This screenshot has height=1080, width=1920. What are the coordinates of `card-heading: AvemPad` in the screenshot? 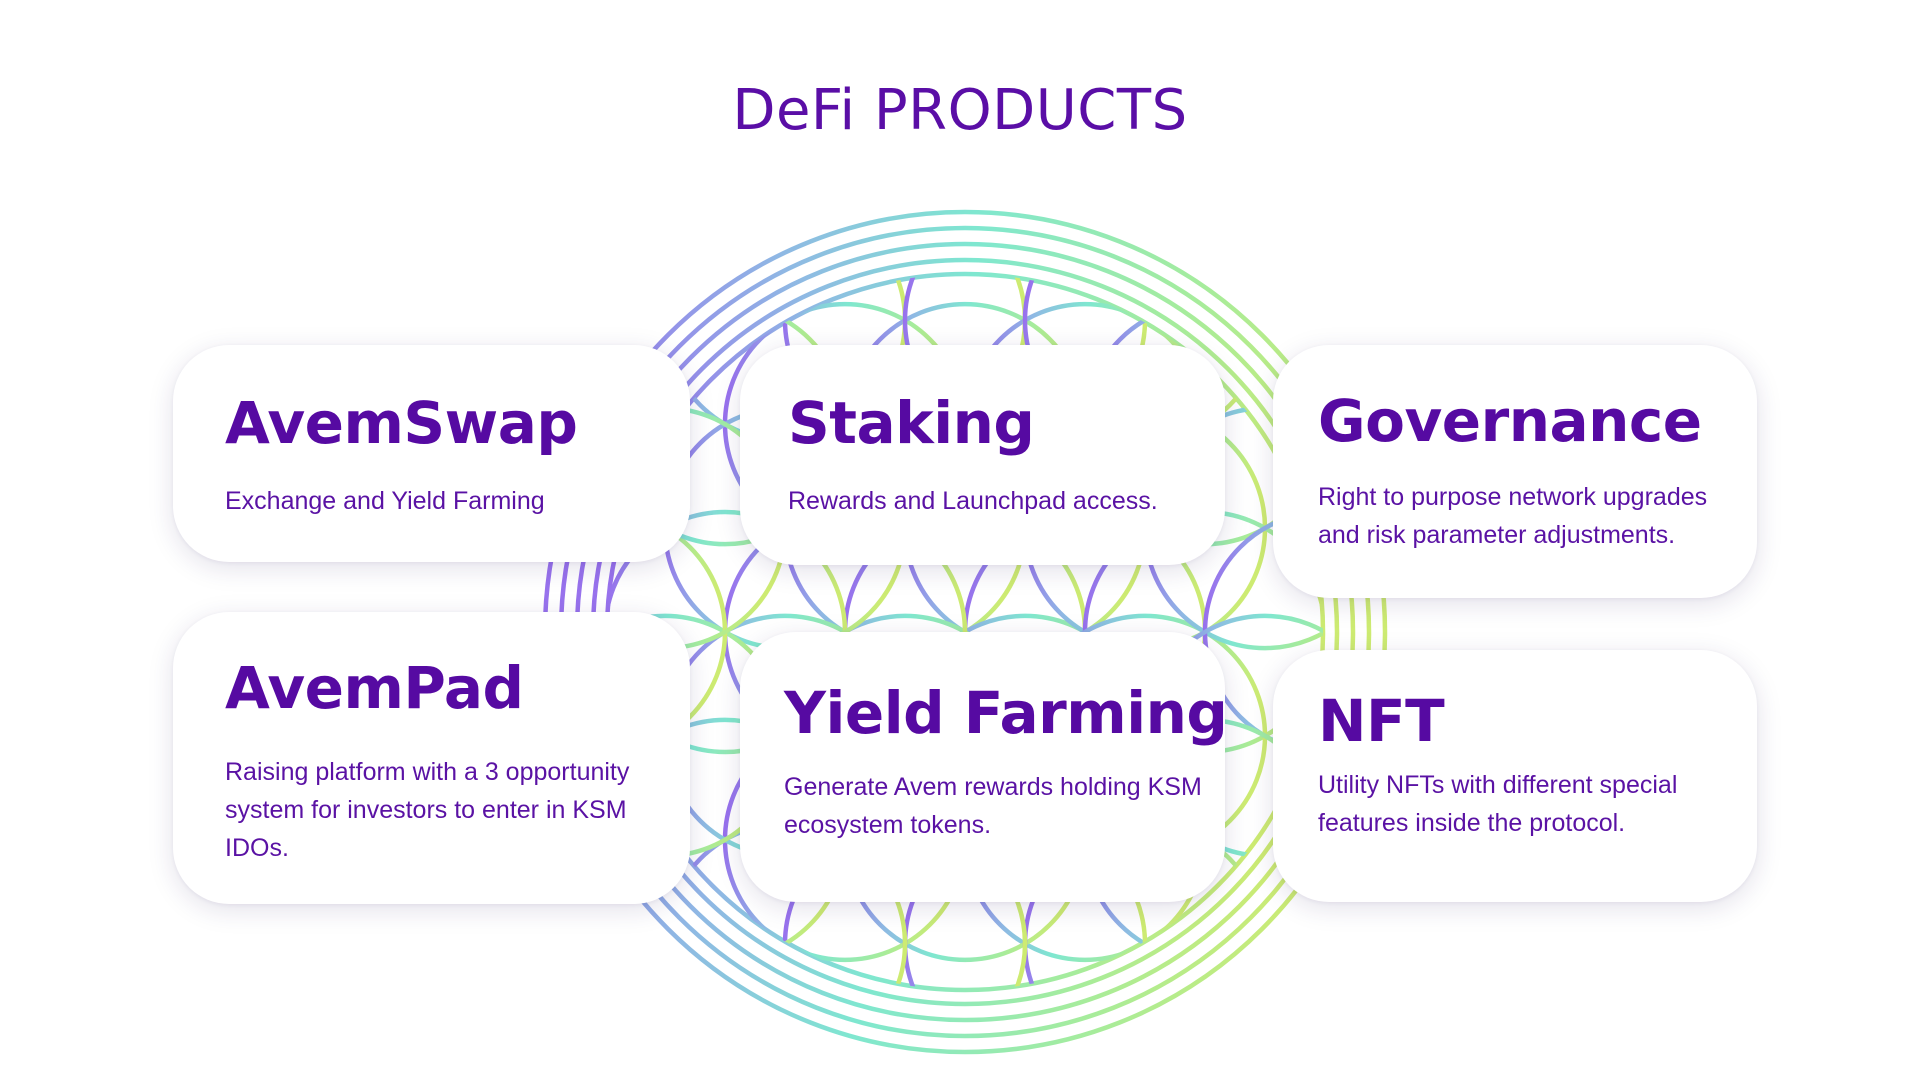 It's located at (374, 688).